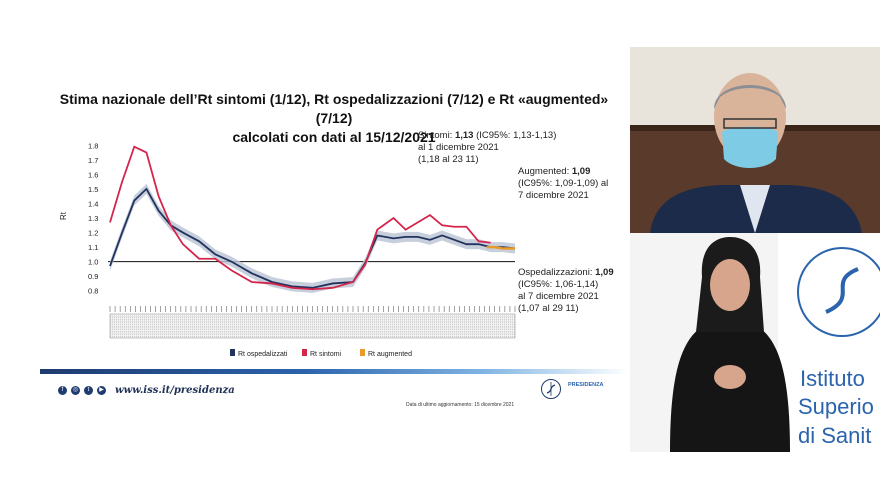 The height and width of the screenshot is (494, 880). Describe the element at coordinates (93, 160) in the screenshot. I see `y-tick-label-1: 1.7` at that location.